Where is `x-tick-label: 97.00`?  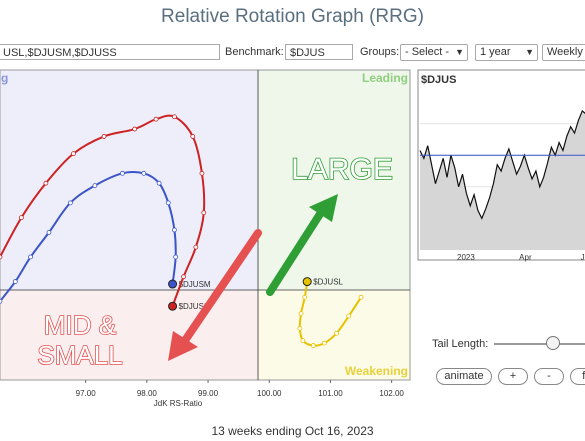 x-tick-label: 97.00 is located at coordinates (86, 393).